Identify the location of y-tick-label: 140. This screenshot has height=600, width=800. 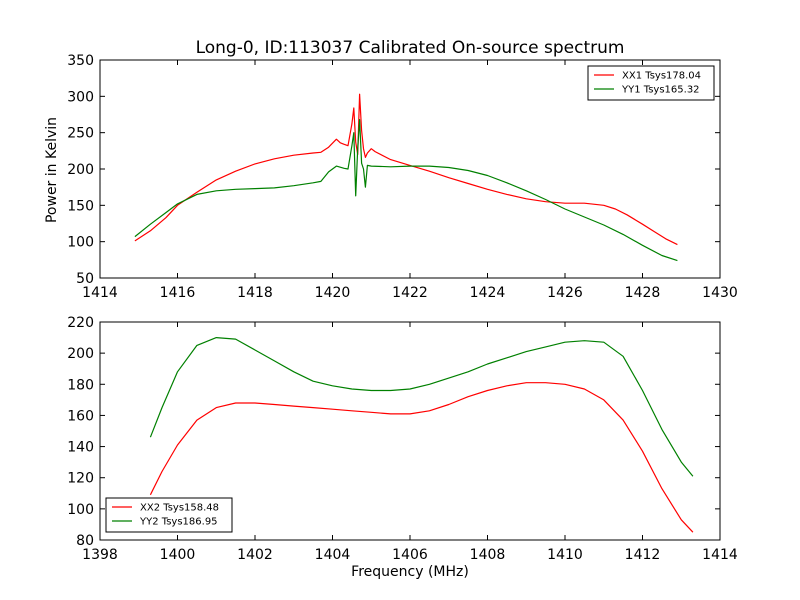
(80, 448).